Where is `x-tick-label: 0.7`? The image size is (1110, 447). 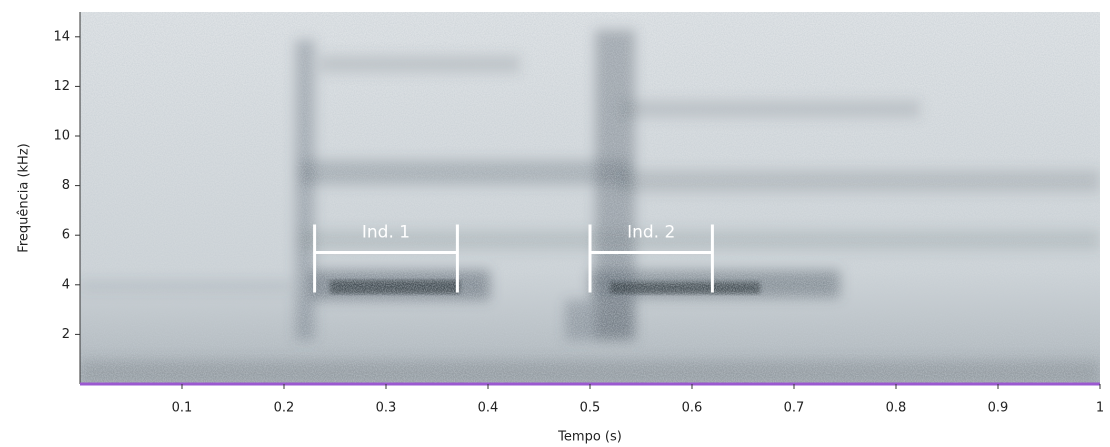
x-tick-label: 0.7 is located at coordinates (794, 408).